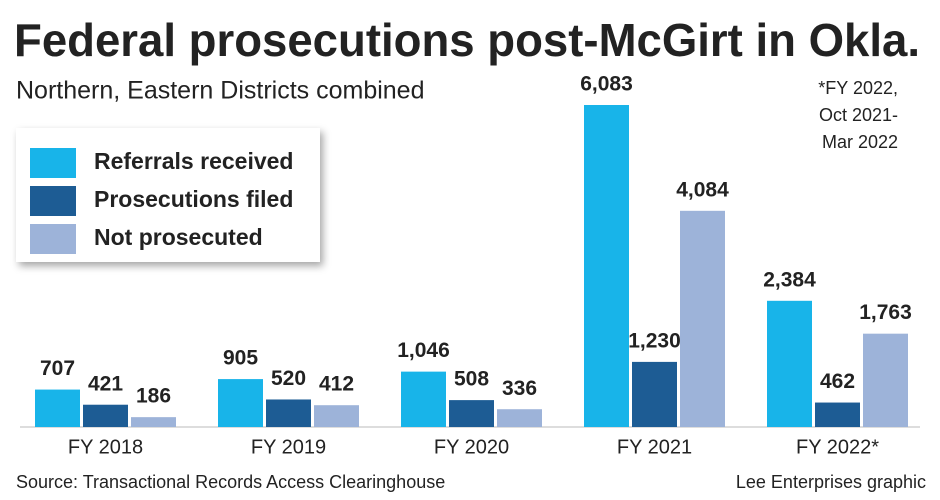 This screenshot has width=940, height=500. Describe the element at coordinates (336, 384) in the screenshot. I see `value-label: 412` at that location.